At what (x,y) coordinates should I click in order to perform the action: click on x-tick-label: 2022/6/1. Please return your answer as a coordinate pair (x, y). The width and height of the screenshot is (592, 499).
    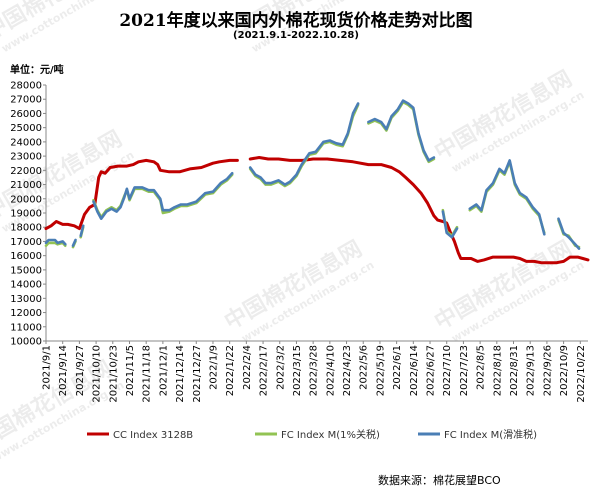
    Looking at the image, I should click on (397, 367).